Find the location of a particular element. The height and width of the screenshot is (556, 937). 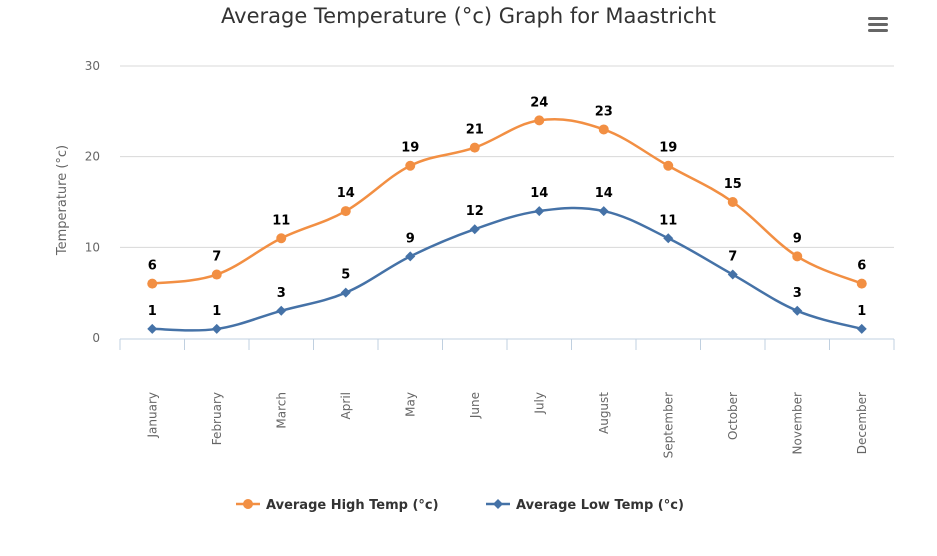

x-tick-label: February is located at coordinates (217, 418).